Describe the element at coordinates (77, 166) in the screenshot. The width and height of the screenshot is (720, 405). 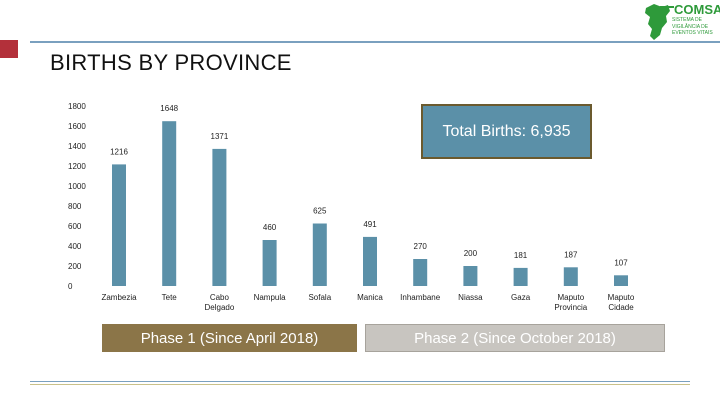
I see `y-tick-label: 1200` at that location.